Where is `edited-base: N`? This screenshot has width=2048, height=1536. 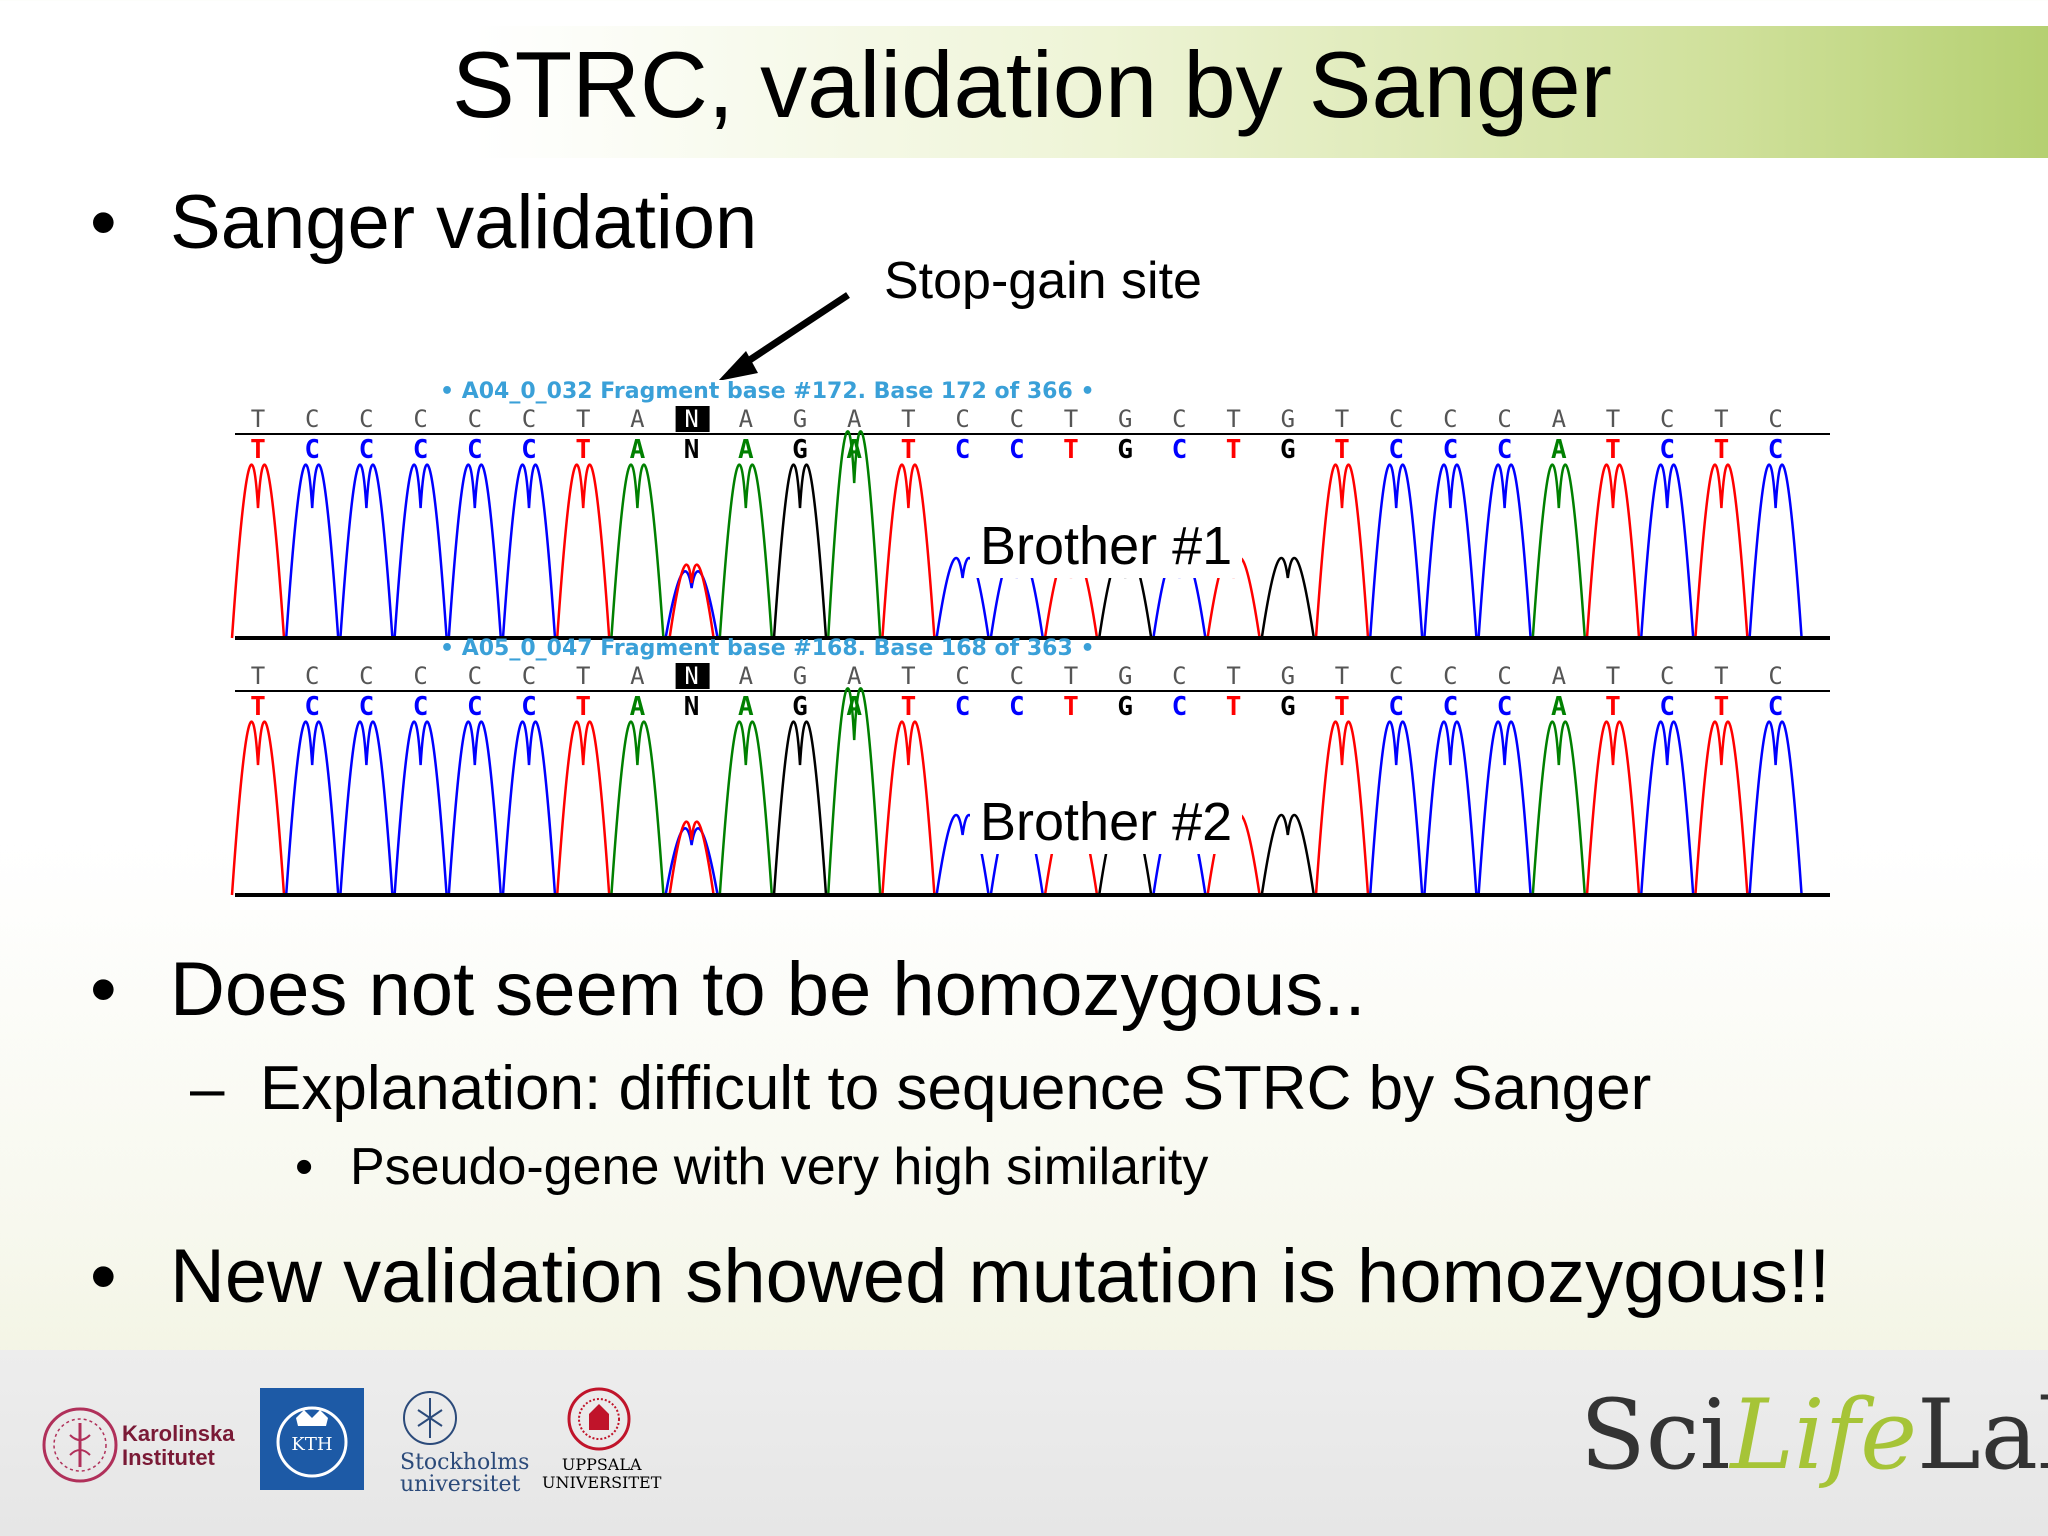
edited-base: N is located at coordinates (692, 707).